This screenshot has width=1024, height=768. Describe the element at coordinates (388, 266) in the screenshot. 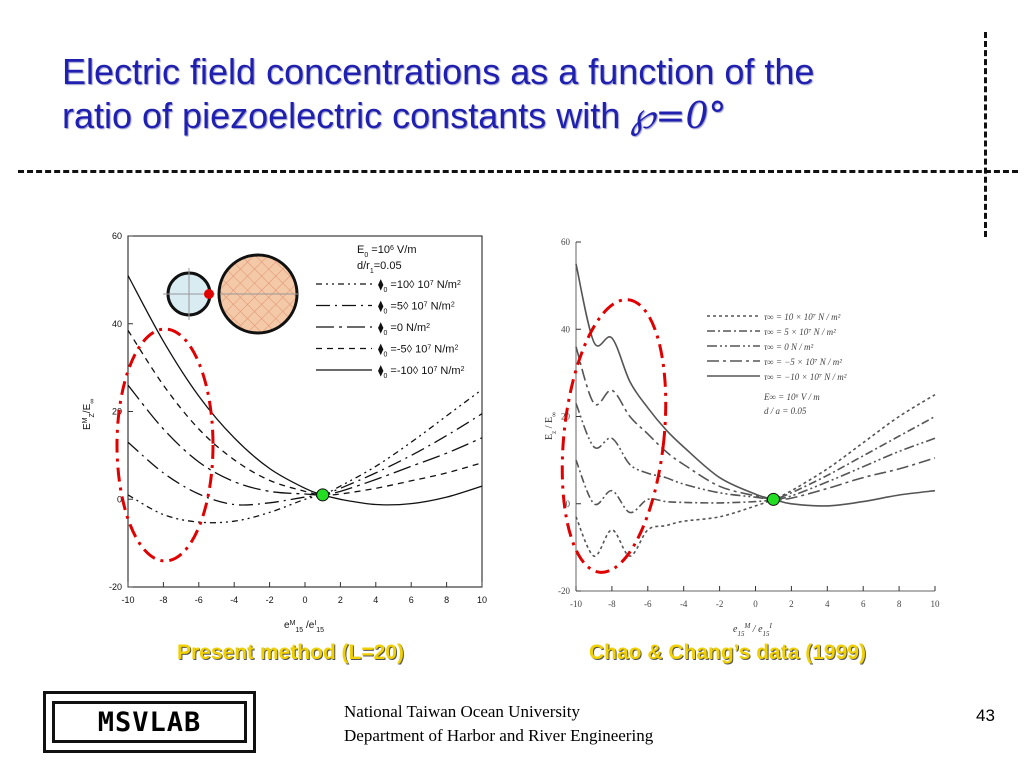

I see `left-legend-header-ratio-part-2: =0.05` at that location.